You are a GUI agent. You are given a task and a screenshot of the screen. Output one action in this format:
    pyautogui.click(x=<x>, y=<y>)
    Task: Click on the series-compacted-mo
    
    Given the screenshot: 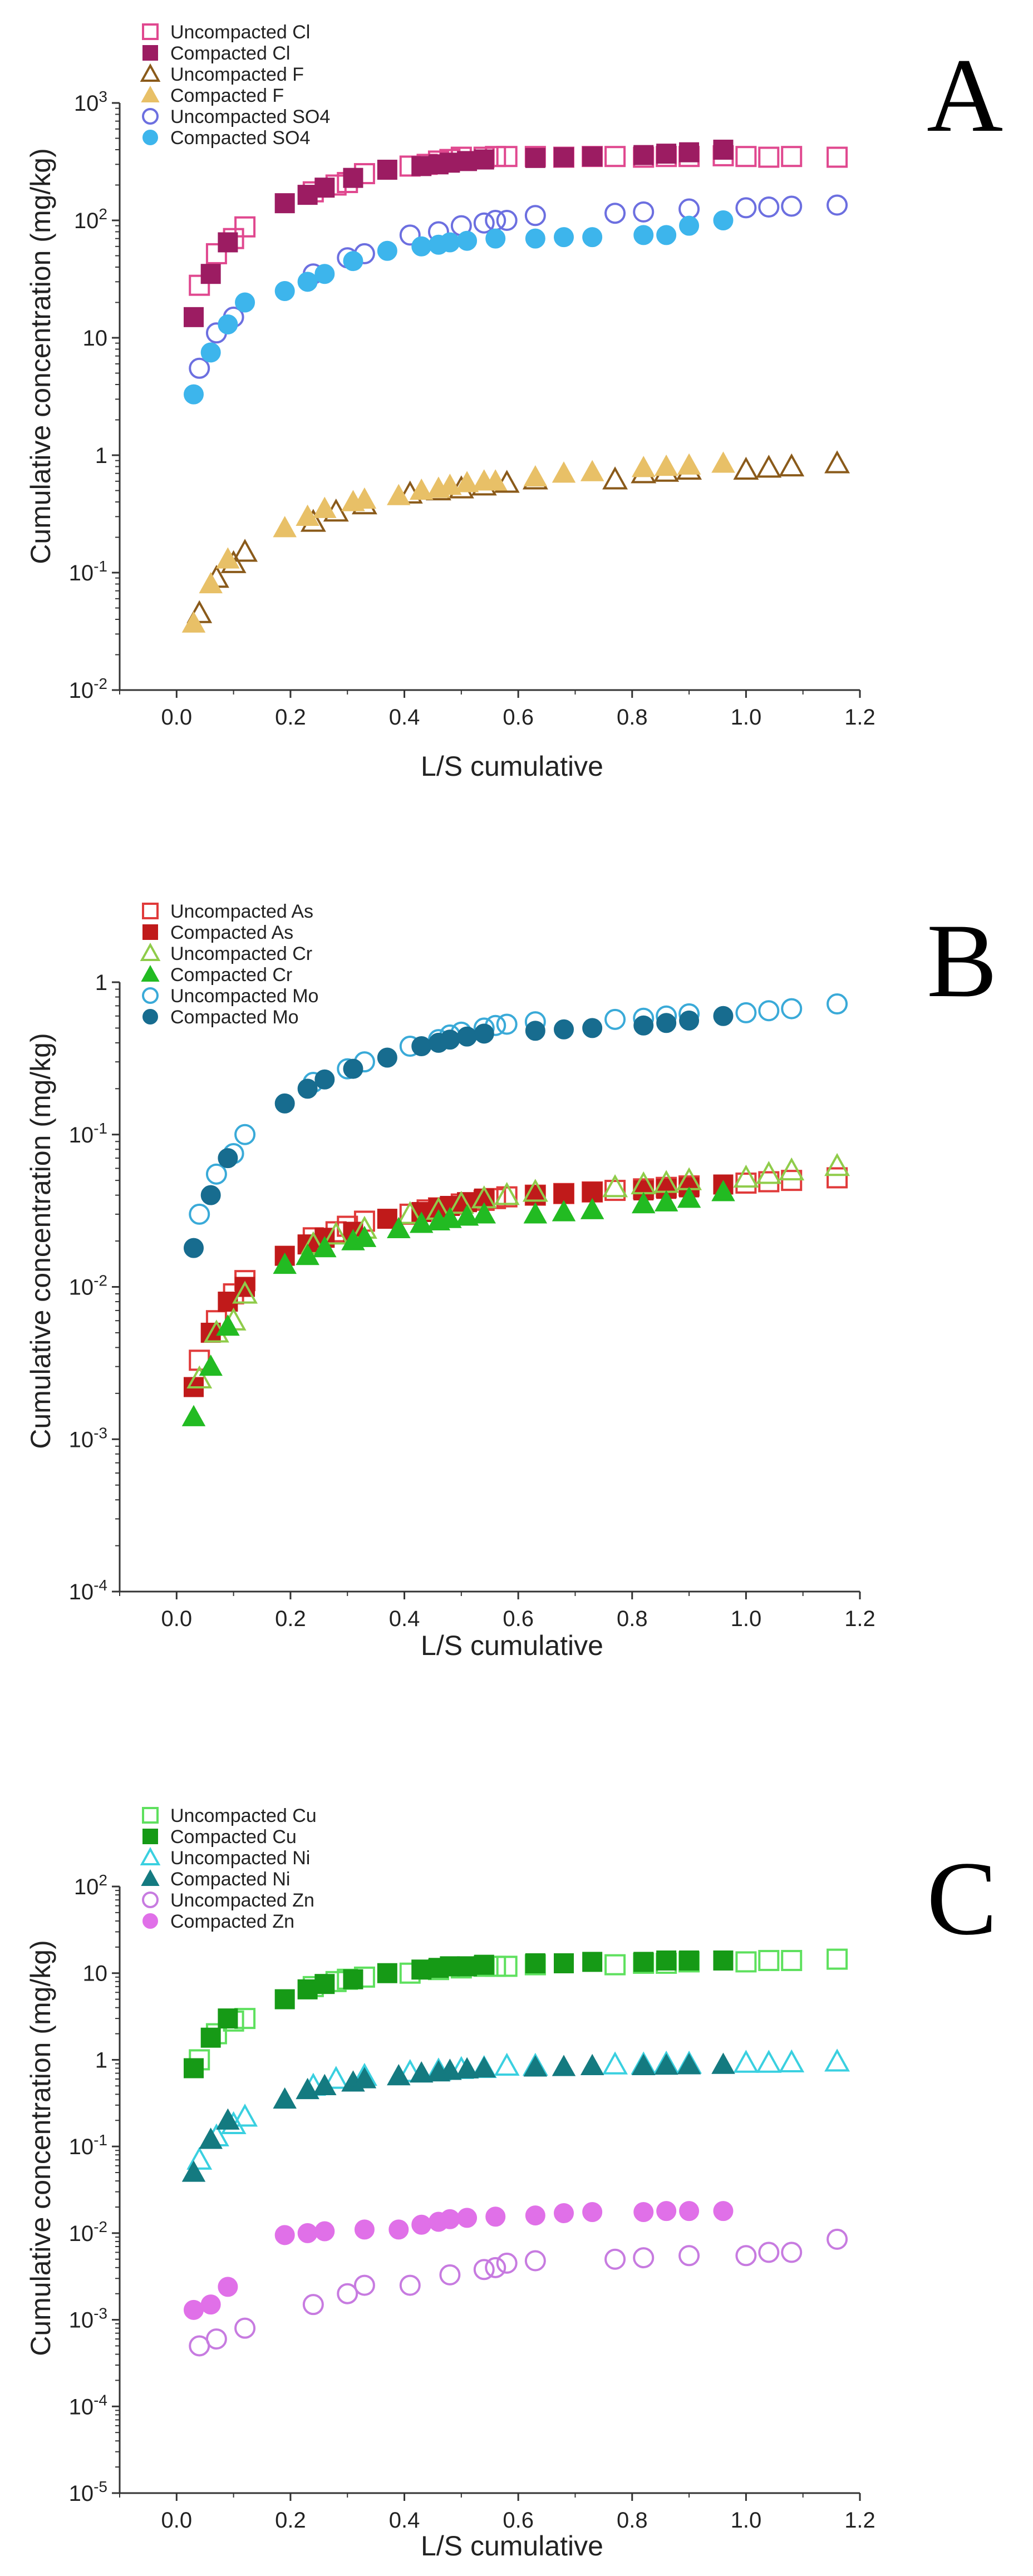 What is the action you would take?
    pyautogui.click(x=459, y=1132)
    